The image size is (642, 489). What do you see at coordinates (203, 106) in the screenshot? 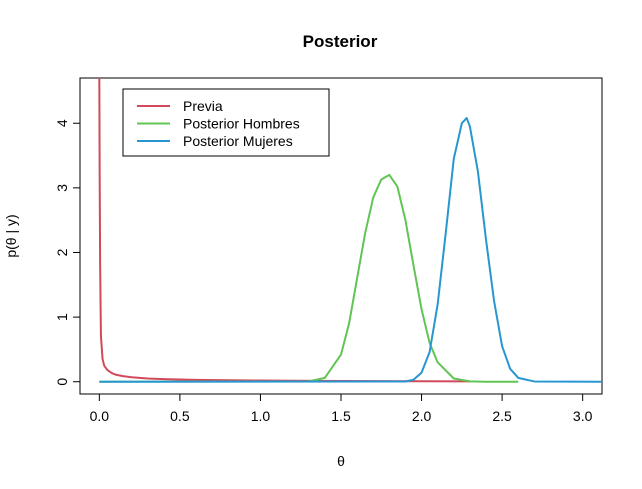
I see `legend-label: Previa` at bounding box center [203, 106].